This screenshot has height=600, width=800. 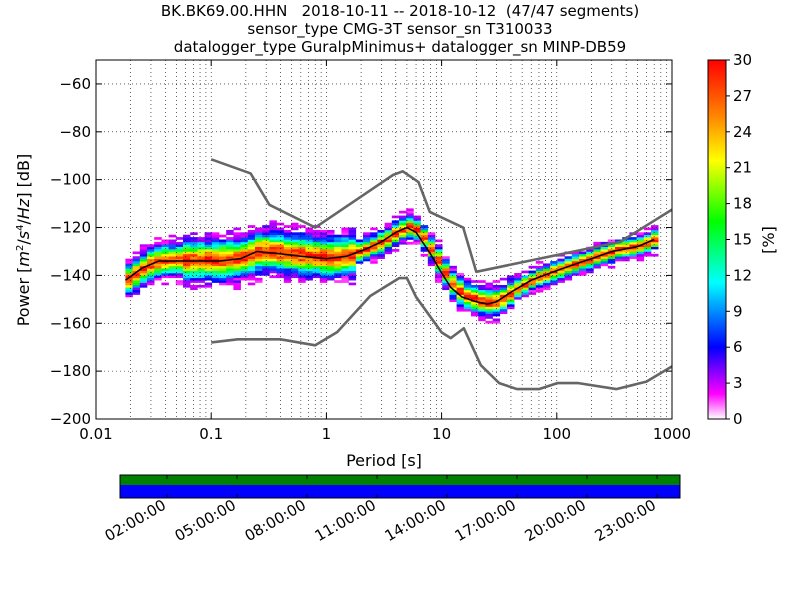 What do you see at coordinates (717, 239) in the screenshot?
I see `colorbar` at bounding box center [717, 239].